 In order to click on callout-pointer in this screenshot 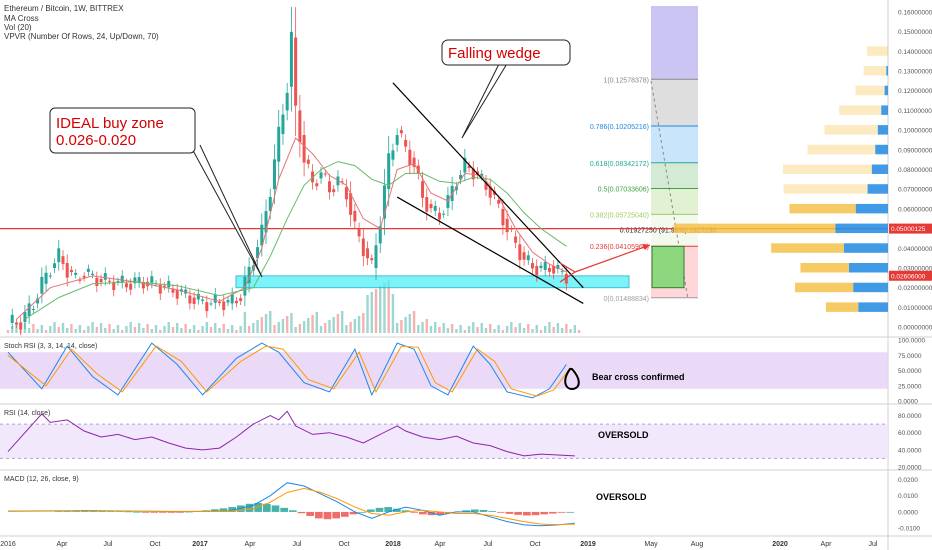, I will do `click(485, 100)`.